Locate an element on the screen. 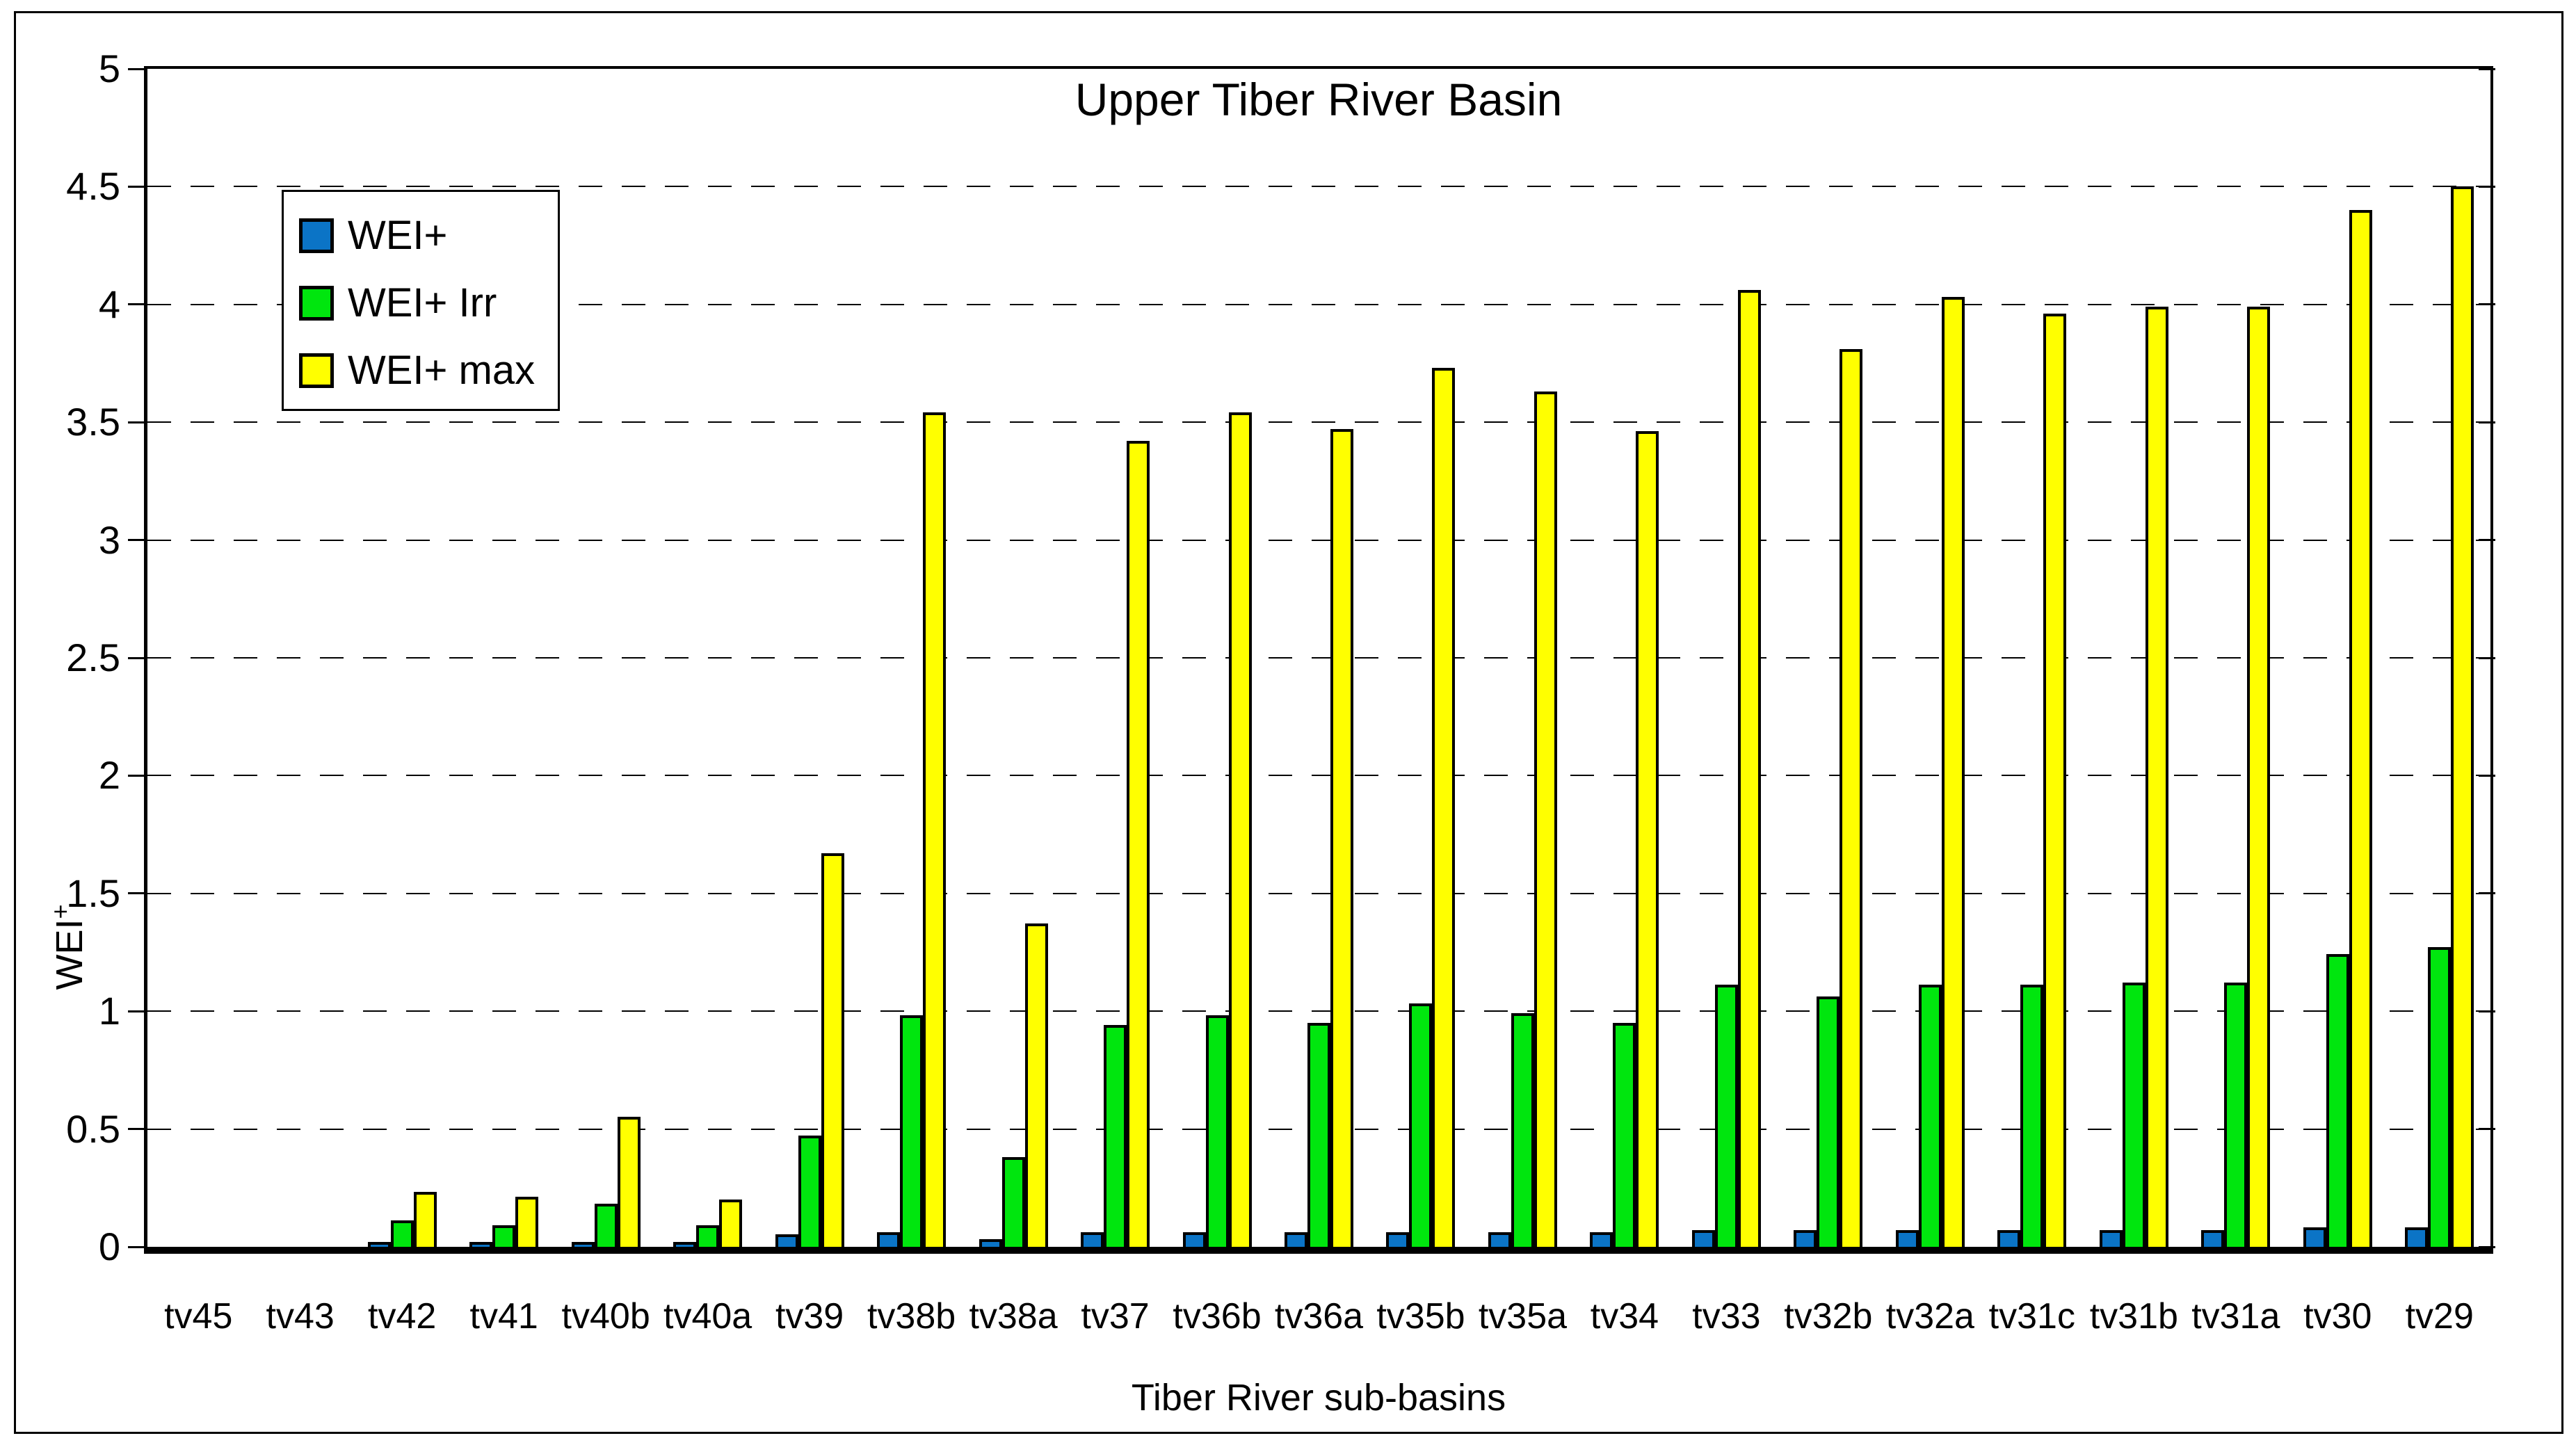  x-axis-tick-label: tv40a is located at coordinates (707, 1316).